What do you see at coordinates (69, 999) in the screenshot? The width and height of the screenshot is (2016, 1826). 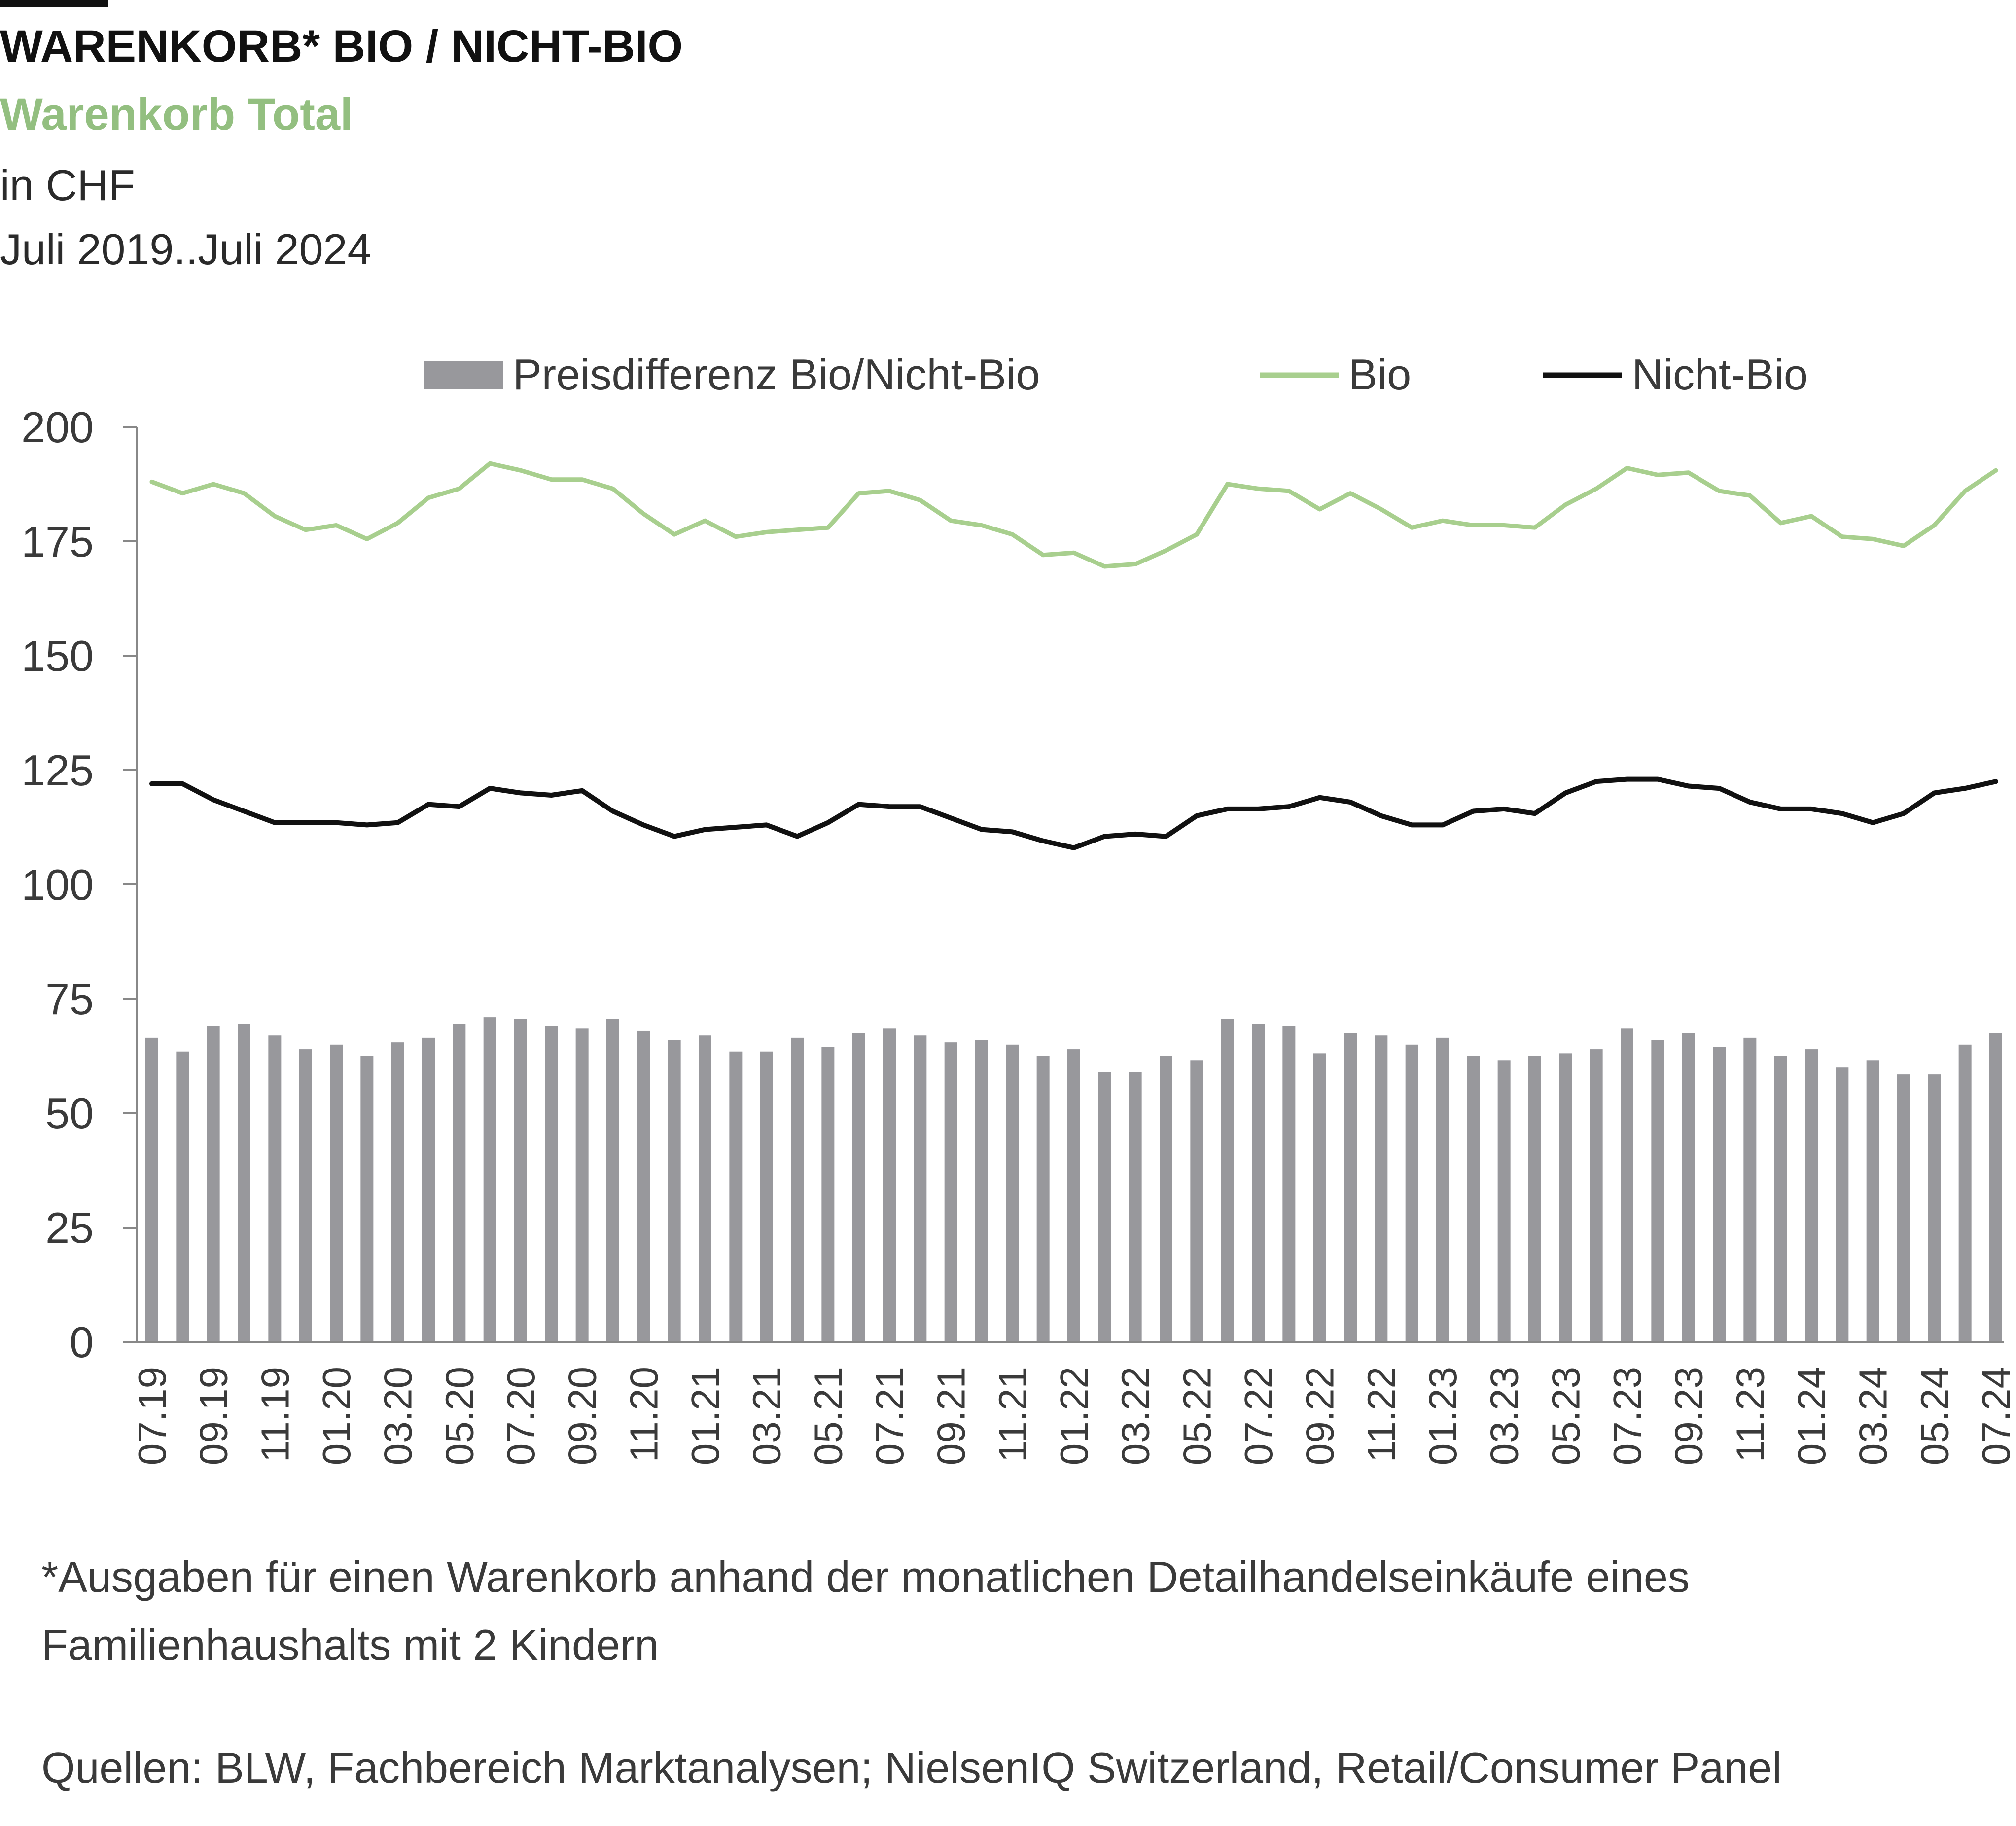 I see `y-tick-label: 75` at bounding box center [69, 999].